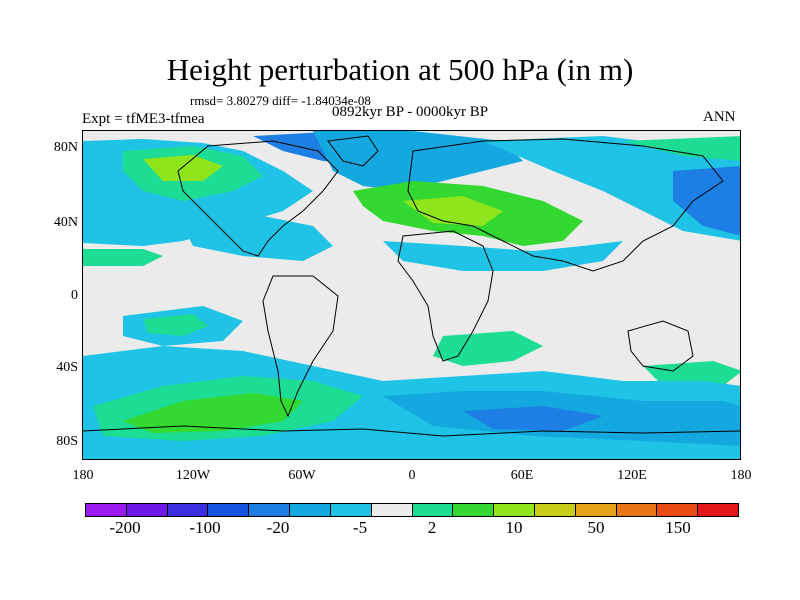 Image resolution: width=800 pixels, height=600 pixels. Describe the element at coordinates (533, 418) in the screenshot. I see `contour-southern-ocean-darkblue` at that location.